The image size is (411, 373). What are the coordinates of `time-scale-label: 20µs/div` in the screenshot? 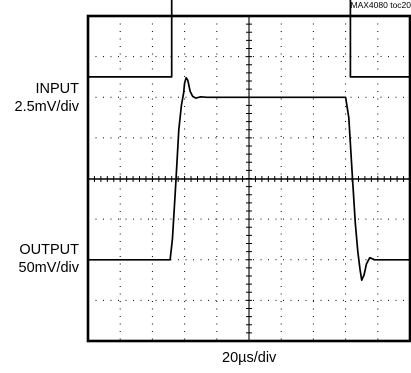 It's located at (249, 358).